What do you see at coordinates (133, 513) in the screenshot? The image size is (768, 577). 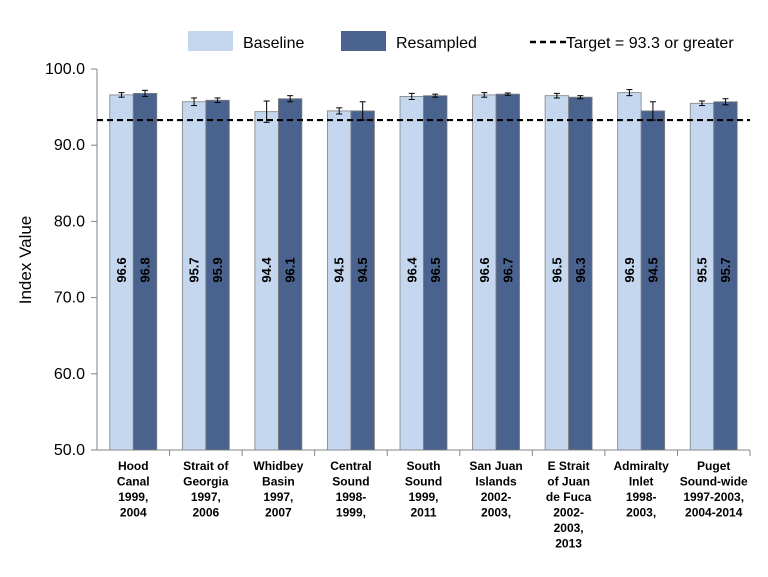 I see `x-category-label: 2004` at bounding box center [133, 513].